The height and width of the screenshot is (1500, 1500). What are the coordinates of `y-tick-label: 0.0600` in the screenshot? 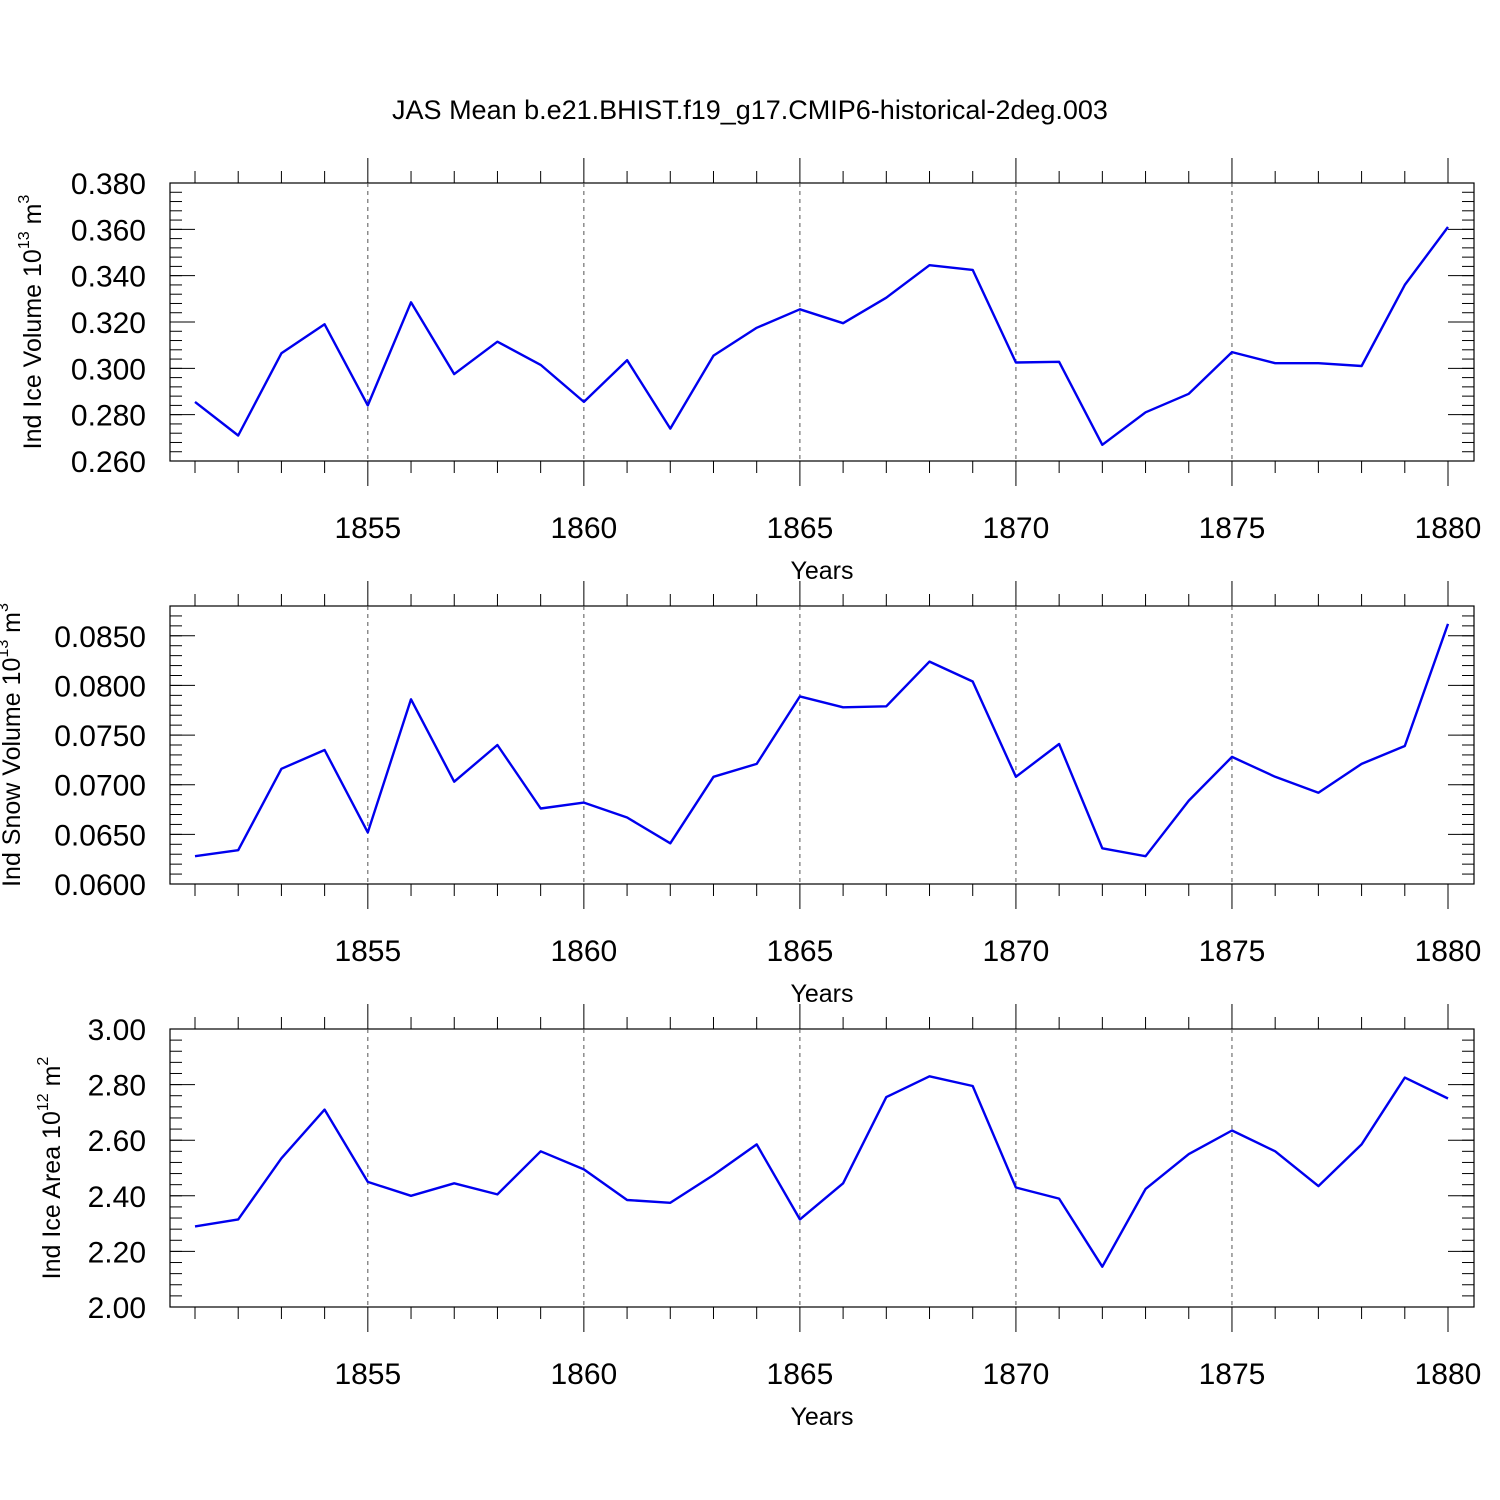 It's located at (100, 885).